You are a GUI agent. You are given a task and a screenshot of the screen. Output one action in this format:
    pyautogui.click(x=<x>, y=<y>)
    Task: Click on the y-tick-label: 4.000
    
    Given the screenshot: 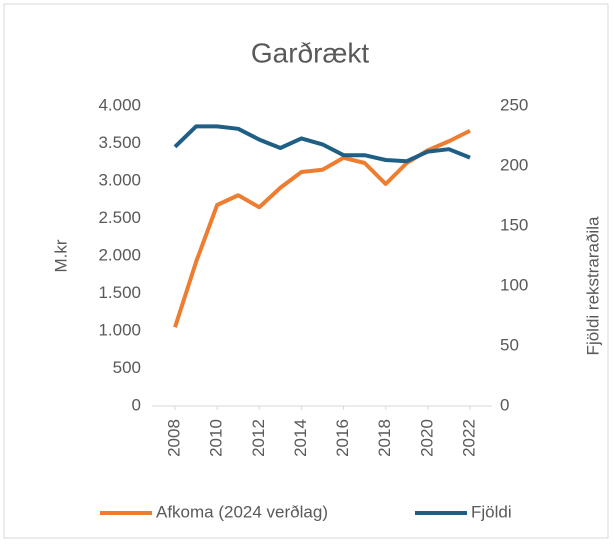 What is the action you would take?
    pyautogui.click(x=119, y=104)
    